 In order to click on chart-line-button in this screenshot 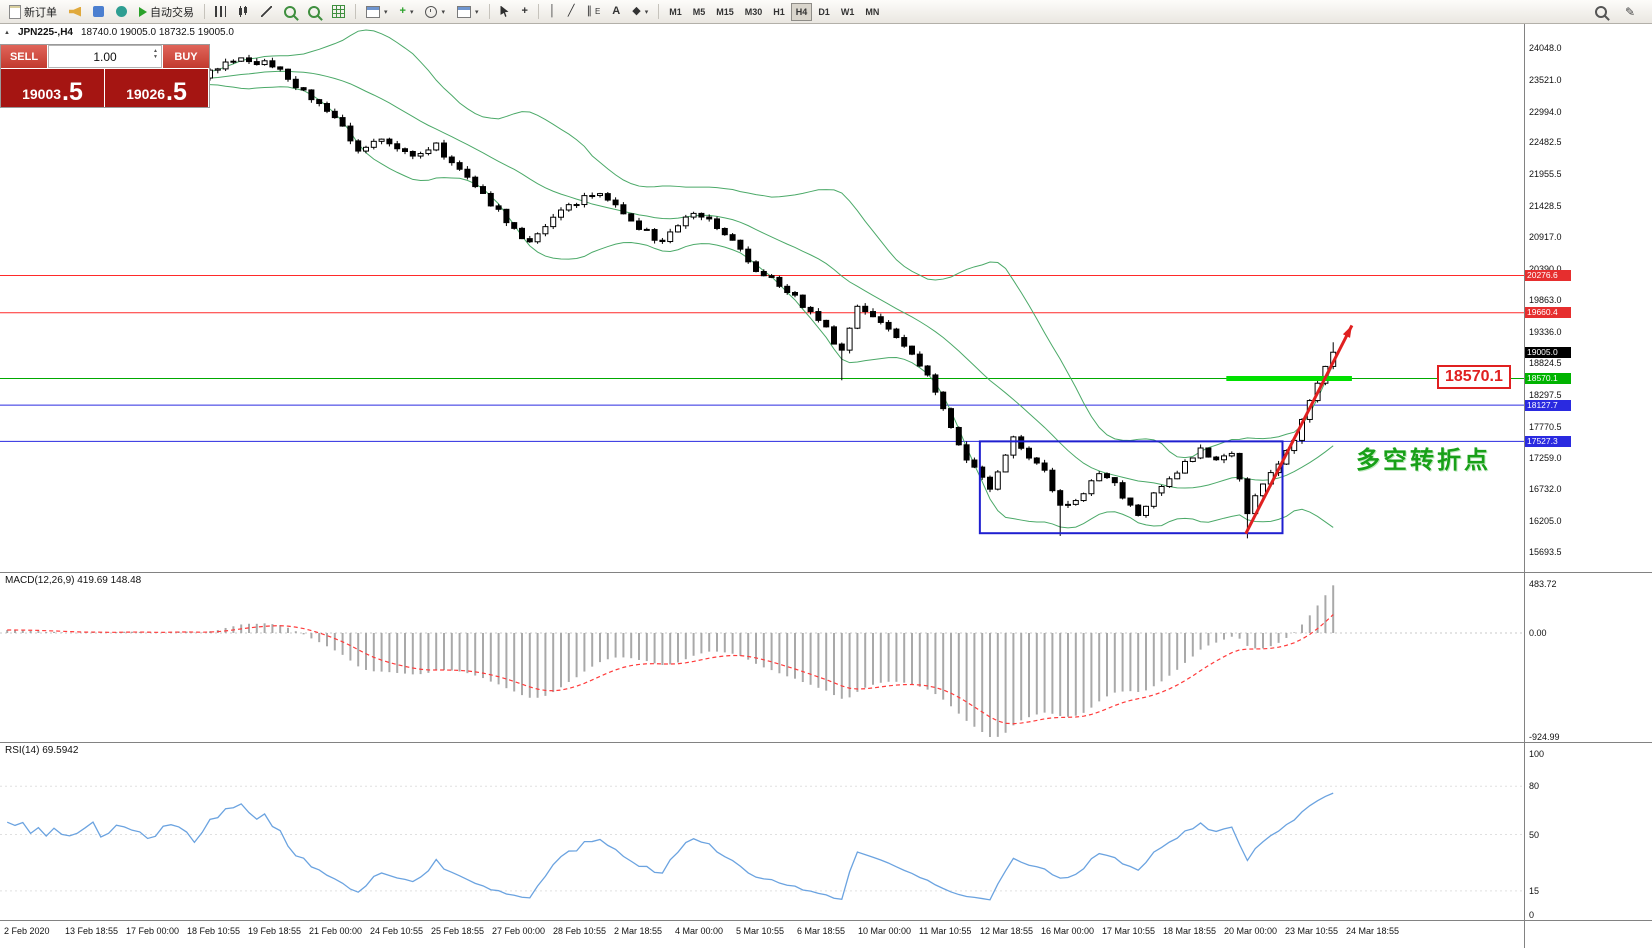, I will do `click(266, 12)`.